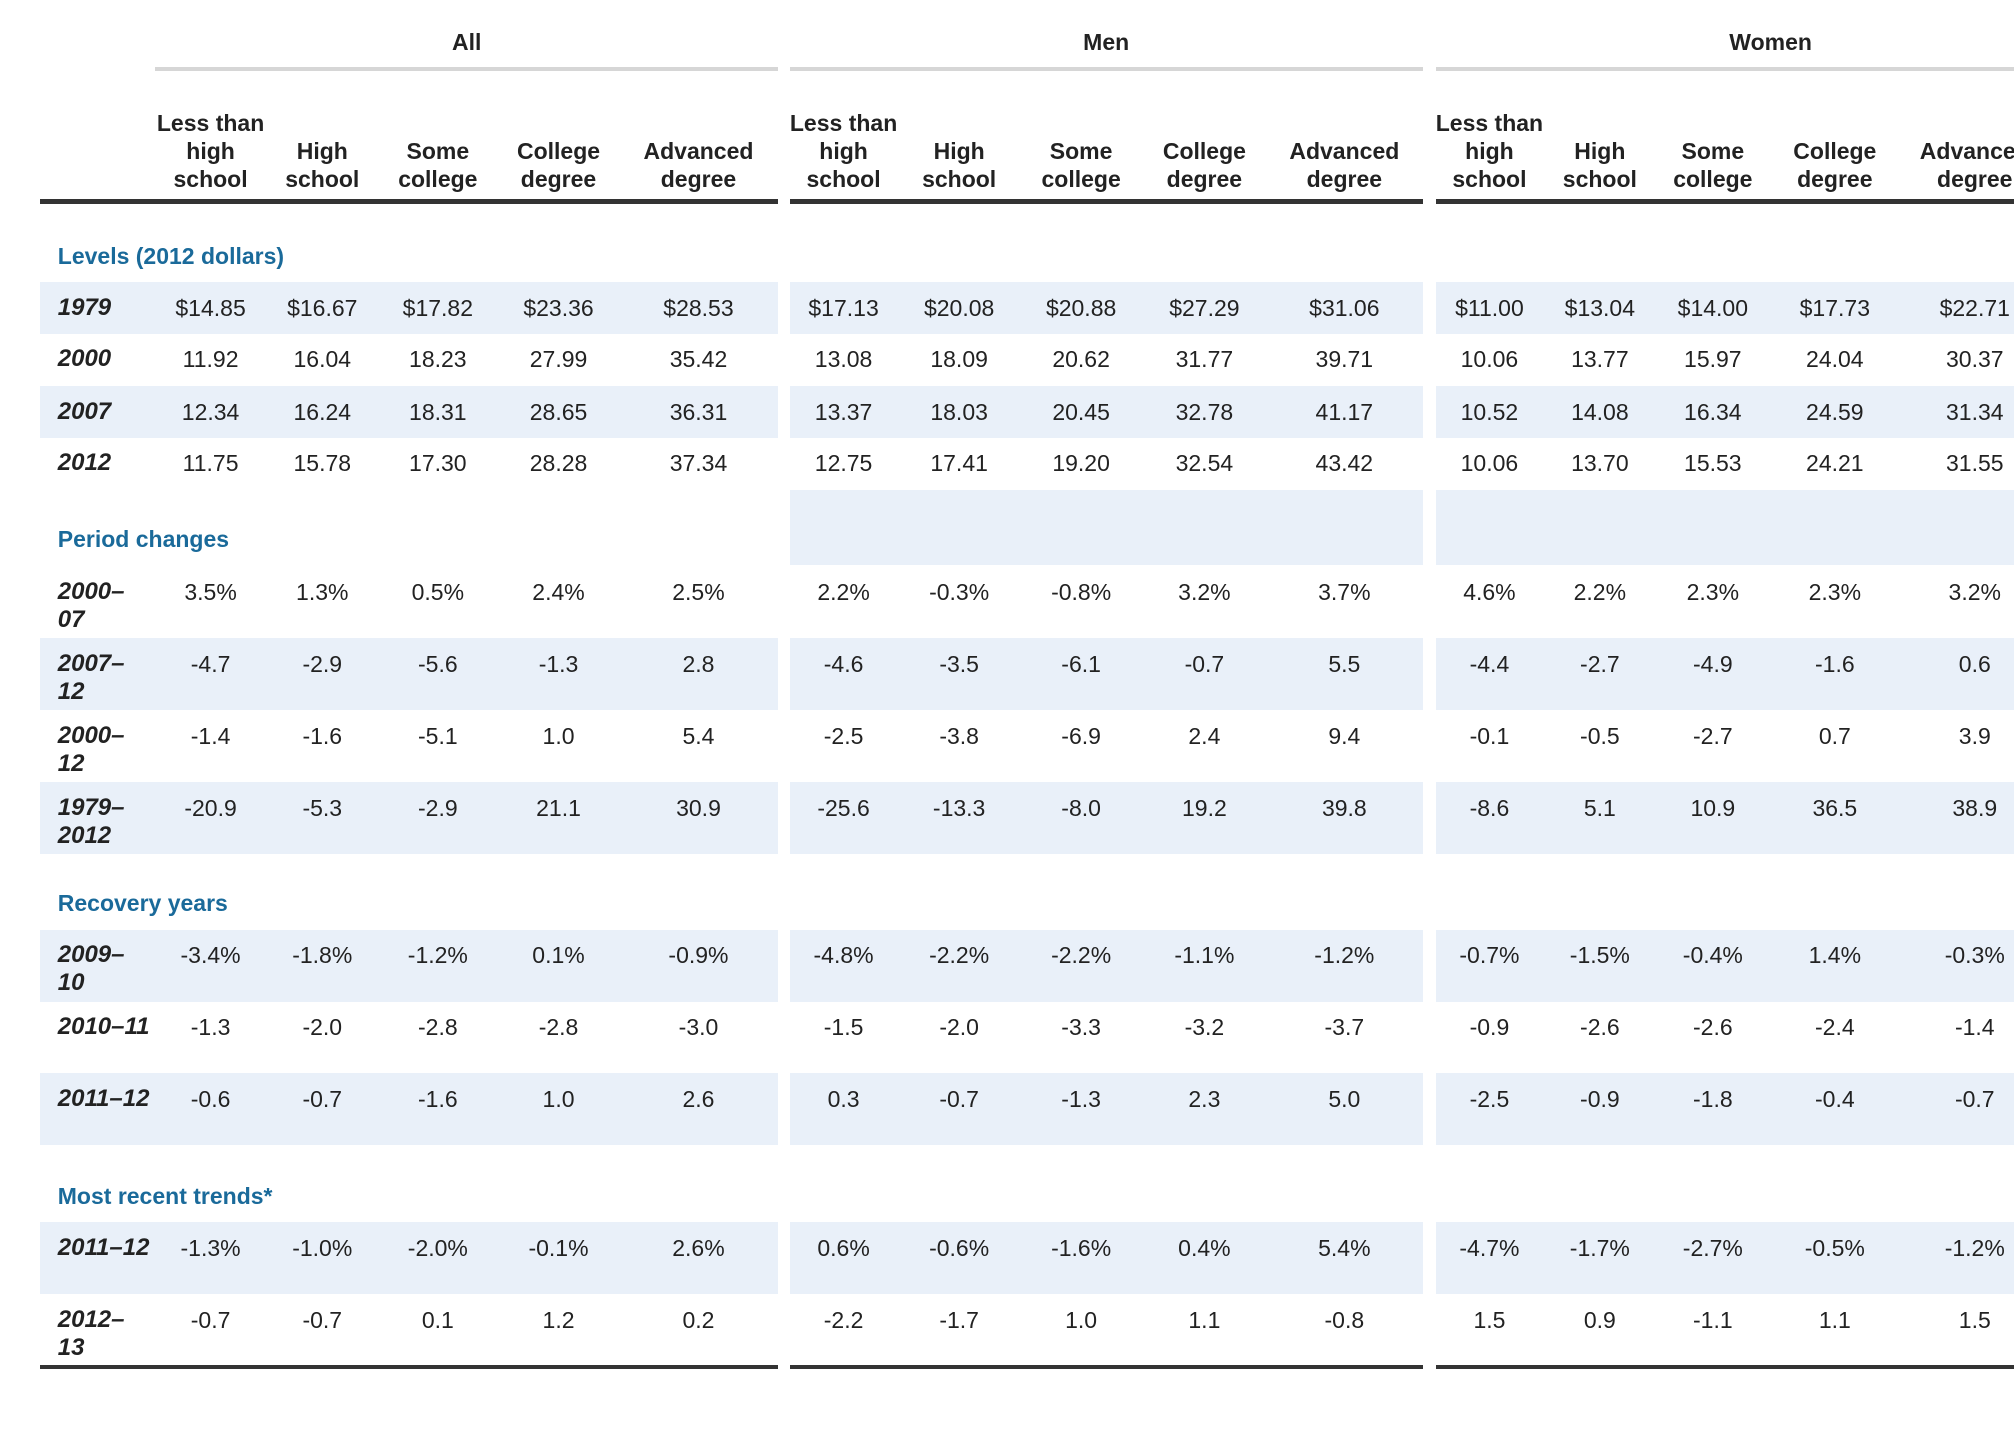  Describe the element at coordinates (1489, 591) in the screenshot. I see `cell: 4.6%` at that location.